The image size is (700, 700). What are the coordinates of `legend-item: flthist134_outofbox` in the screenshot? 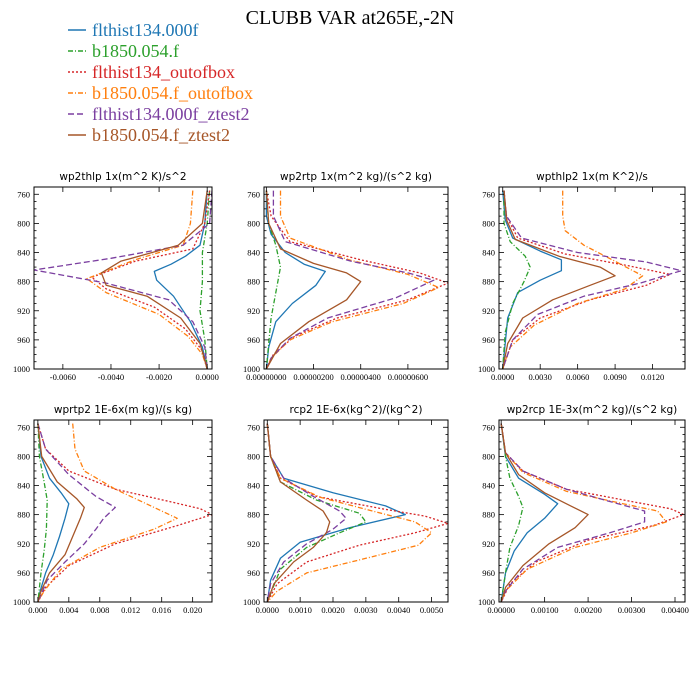 It's located at (151, 72).